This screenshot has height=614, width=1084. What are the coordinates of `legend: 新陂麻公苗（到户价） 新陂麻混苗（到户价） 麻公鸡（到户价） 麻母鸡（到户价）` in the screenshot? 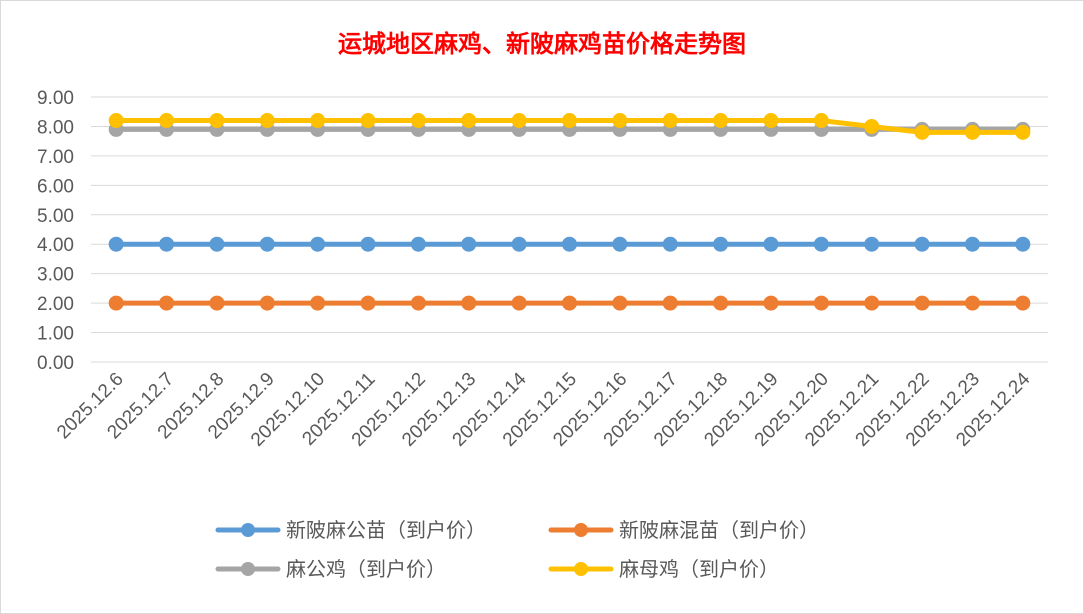 It's located at (517, 549).